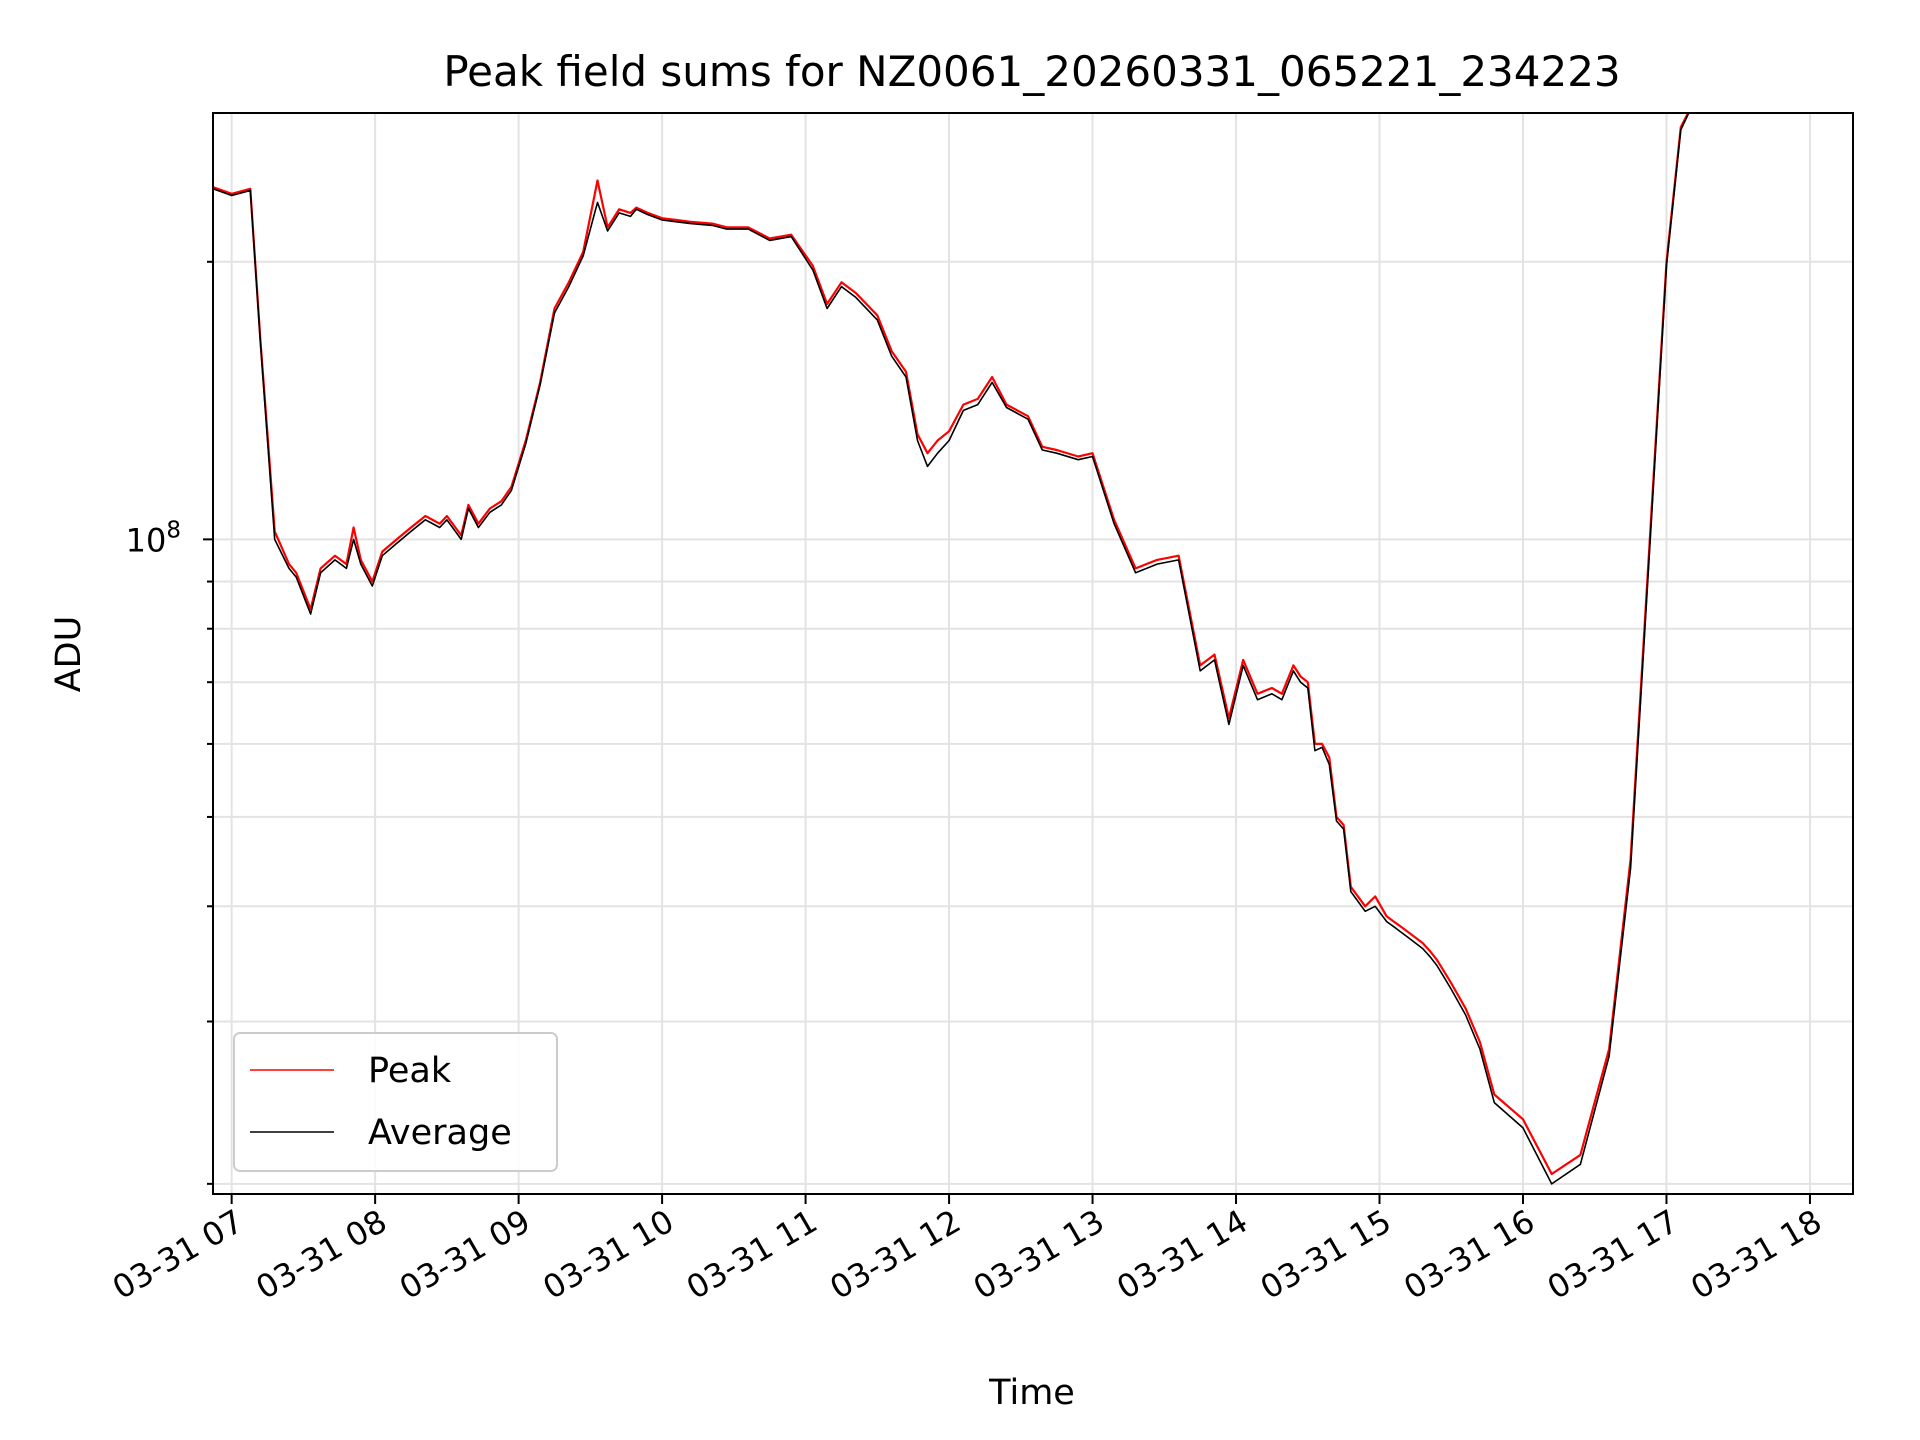 Image resolution: width=1920 pixels, height=1440 pixels. I want to click on y-tick-label: 108, so click(153, 538).